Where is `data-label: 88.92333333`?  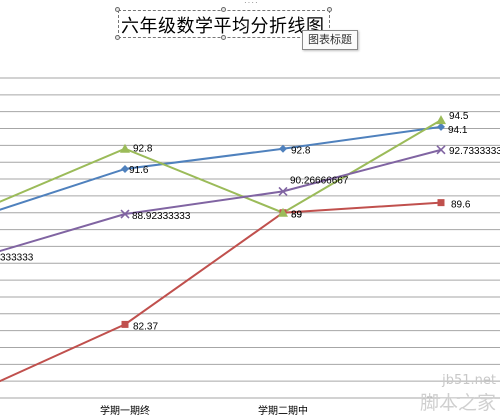 data-label: 88.92333333 is located at coordinates (161, 216).